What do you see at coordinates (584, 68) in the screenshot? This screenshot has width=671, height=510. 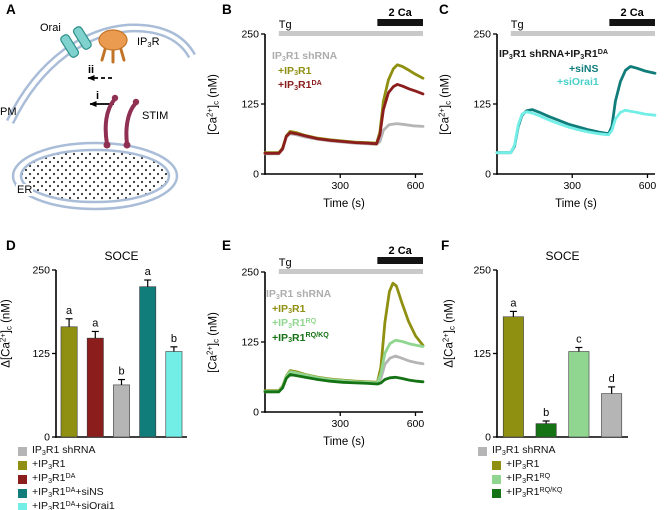 I see `legend-item: +siNS` at bounding box center [584, 68].